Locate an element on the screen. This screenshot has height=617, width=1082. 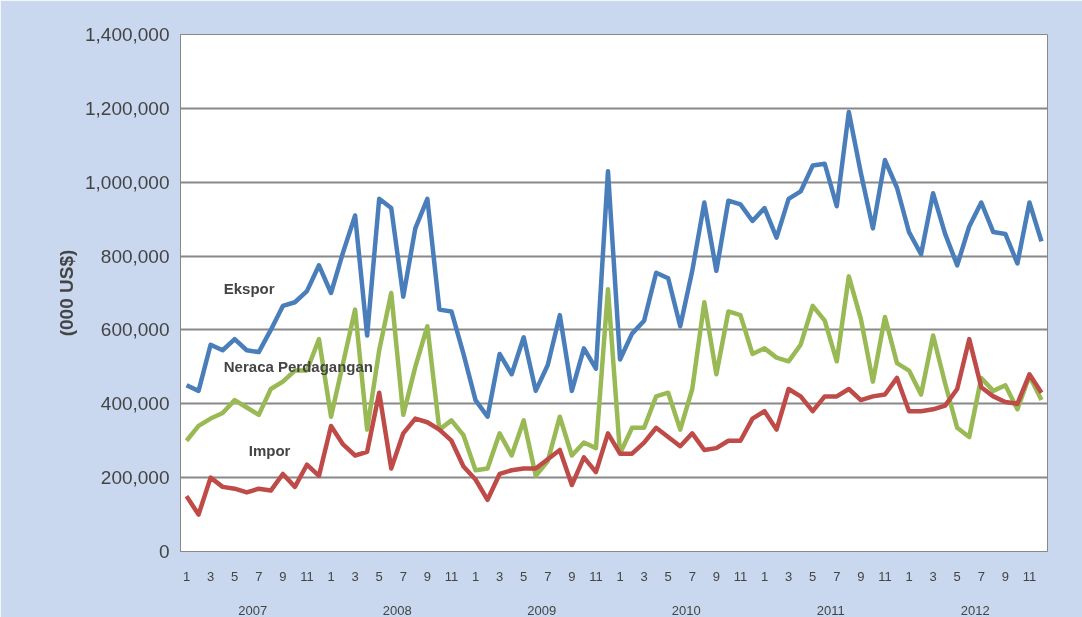
text: 2010 is located at coordinates (686, 609).